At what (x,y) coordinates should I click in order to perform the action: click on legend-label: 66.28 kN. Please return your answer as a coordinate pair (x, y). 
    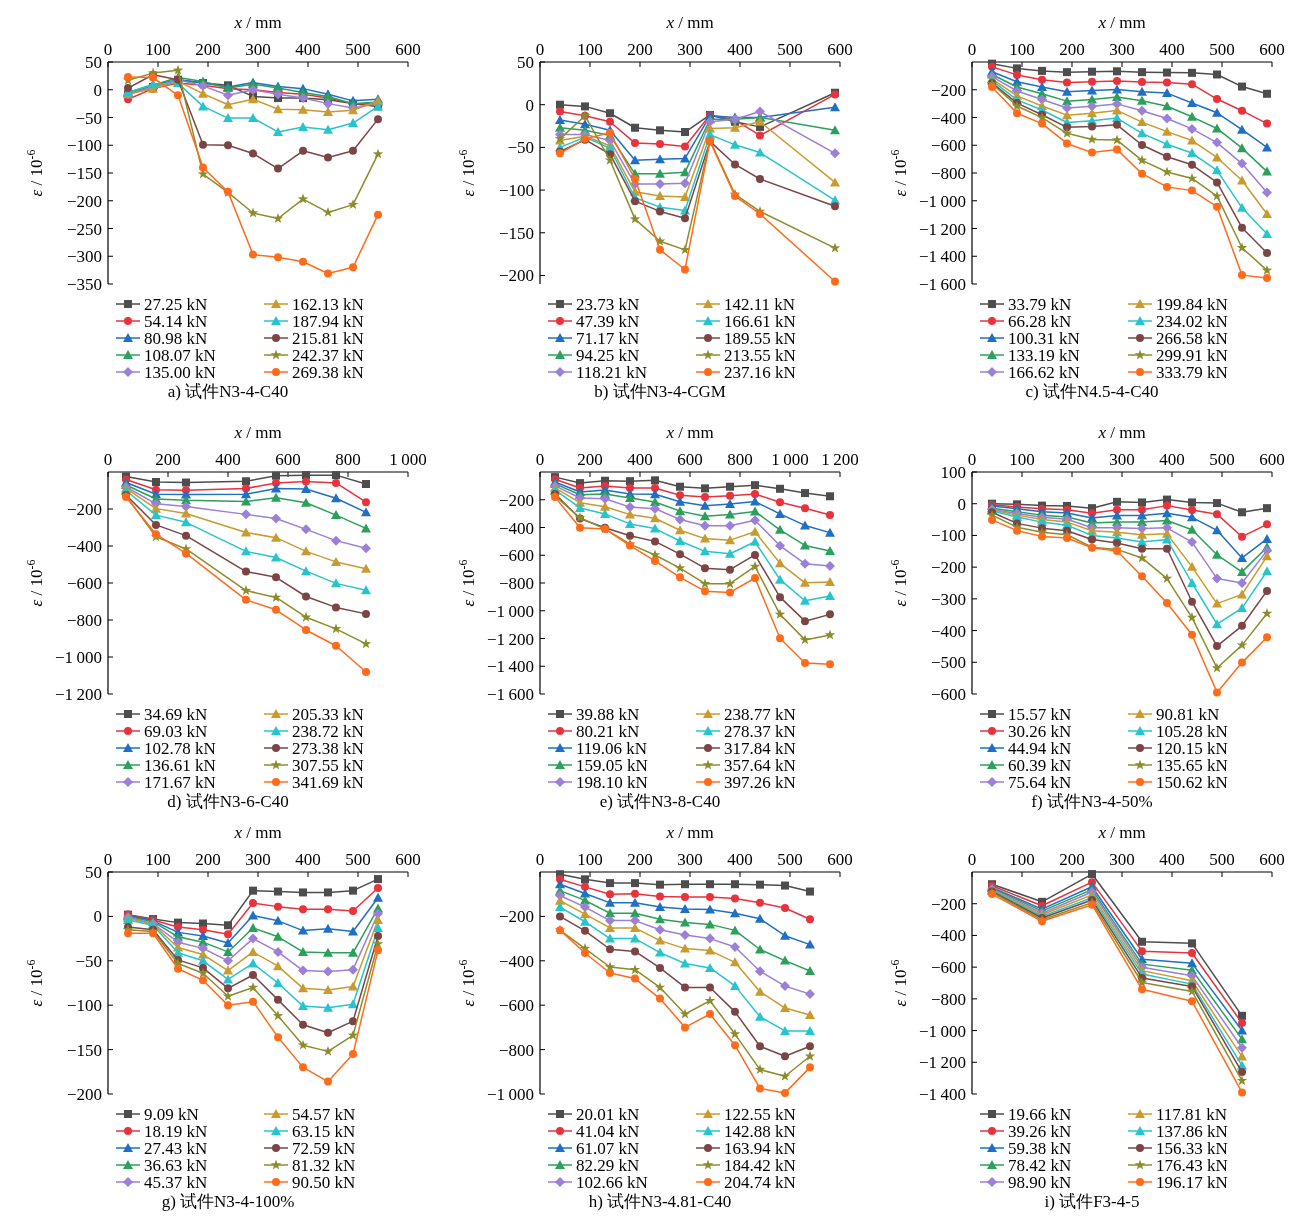
    Looking at the image, I should click on (1040, 321).